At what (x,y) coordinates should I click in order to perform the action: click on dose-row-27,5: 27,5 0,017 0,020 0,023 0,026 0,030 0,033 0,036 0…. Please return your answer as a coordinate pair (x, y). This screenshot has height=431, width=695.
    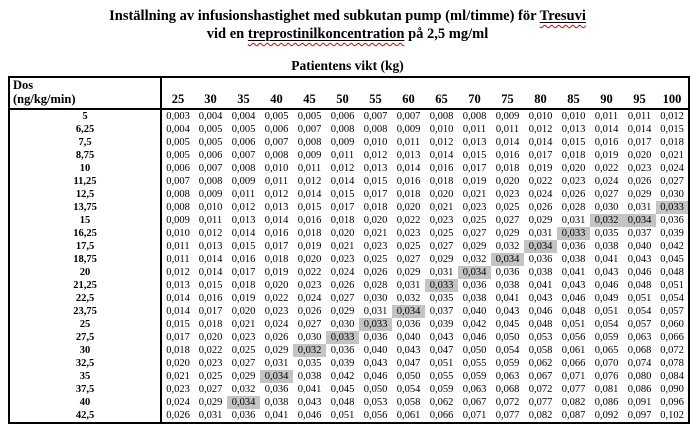
    Looking at the image, I should click on (349, 337).